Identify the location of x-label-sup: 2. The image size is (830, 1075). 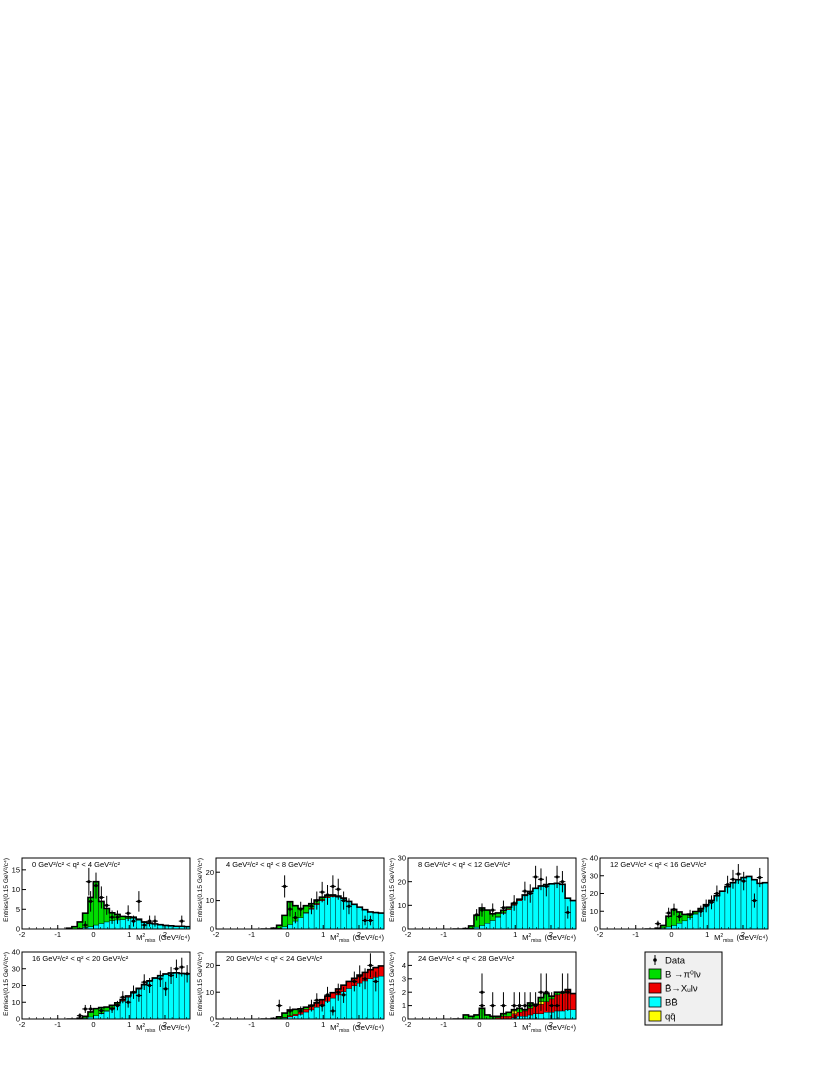
(337, 936).